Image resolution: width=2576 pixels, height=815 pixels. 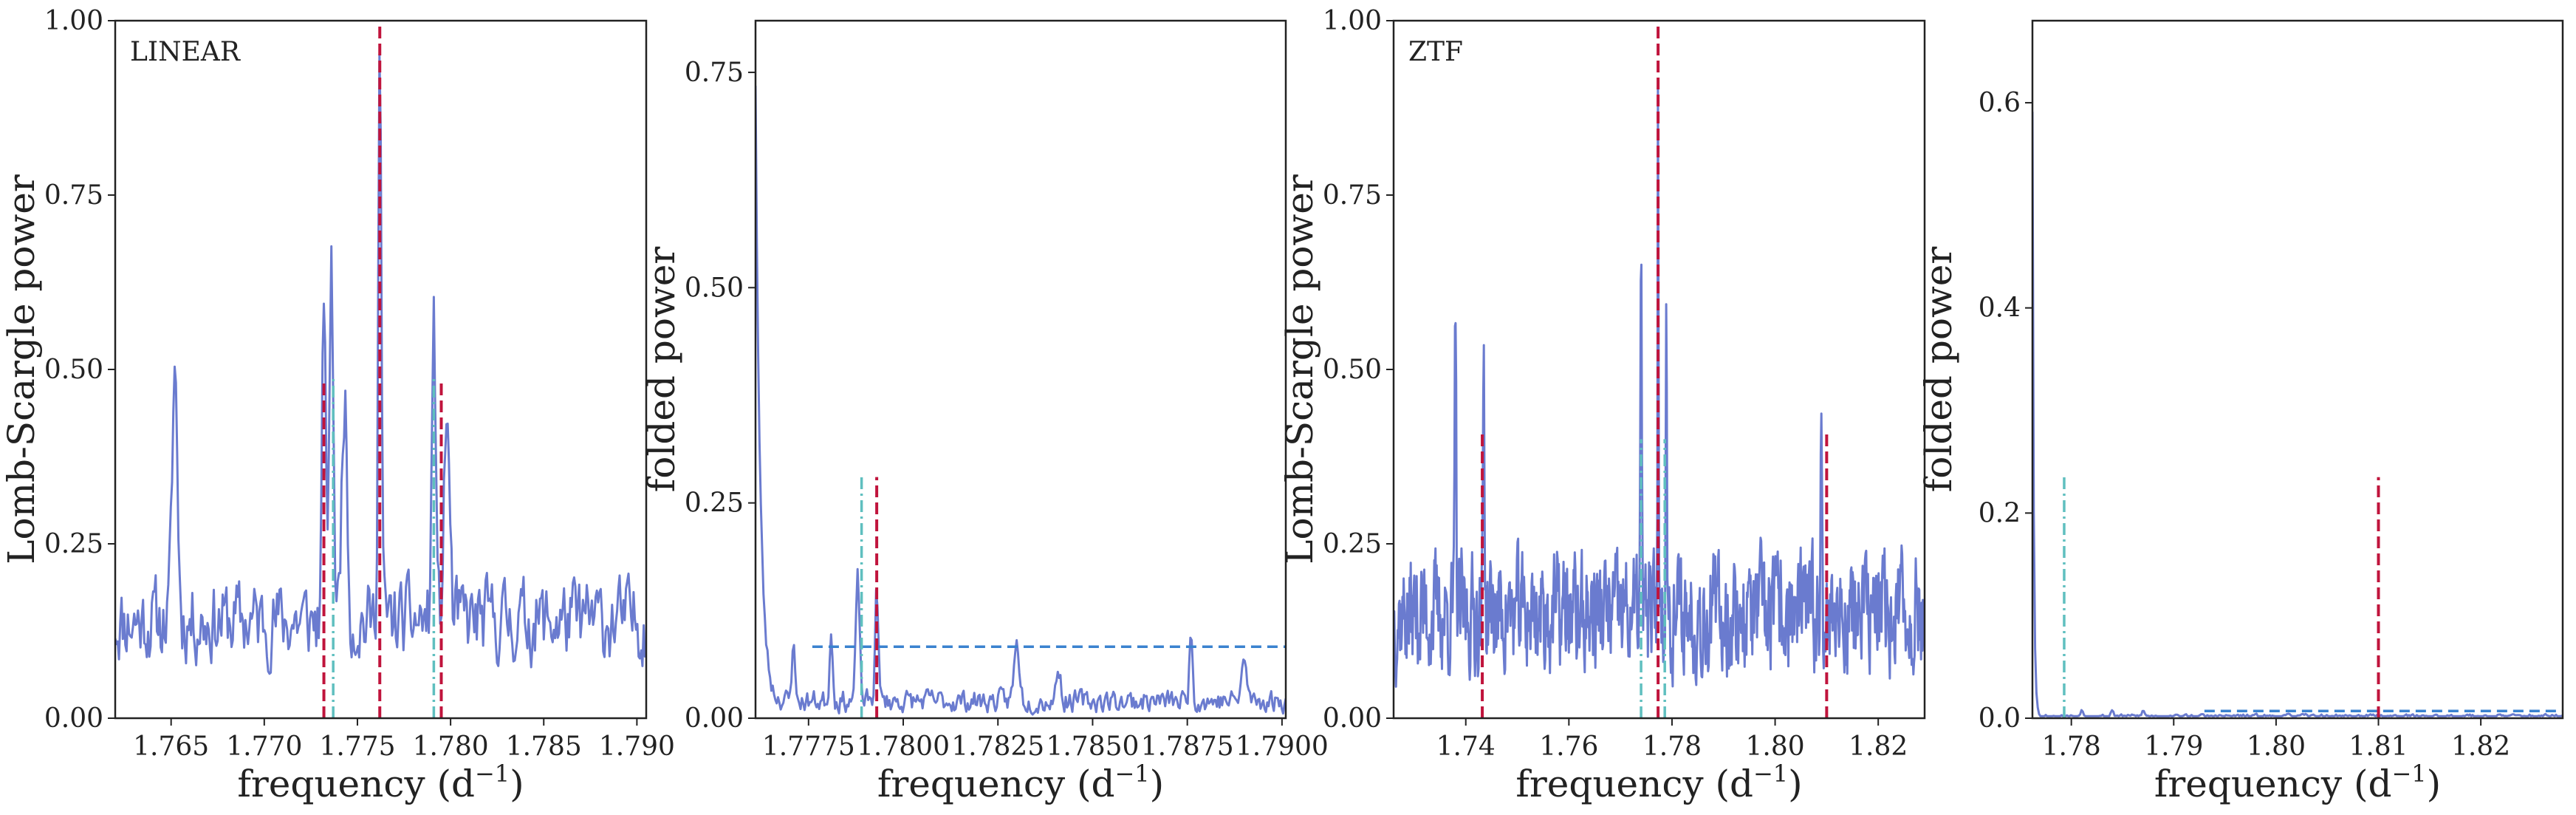 I want to click on x-tick-label: 1.7825, so click(x=997, y=747).